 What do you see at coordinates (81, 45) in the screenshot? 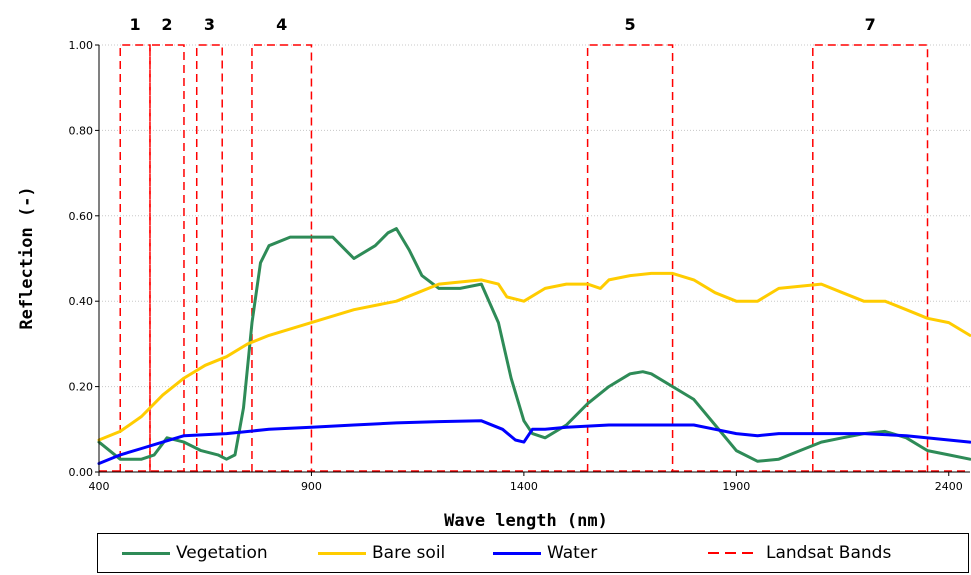
I see `y-tick-label: 1.00` at bounding box center [81, 45].